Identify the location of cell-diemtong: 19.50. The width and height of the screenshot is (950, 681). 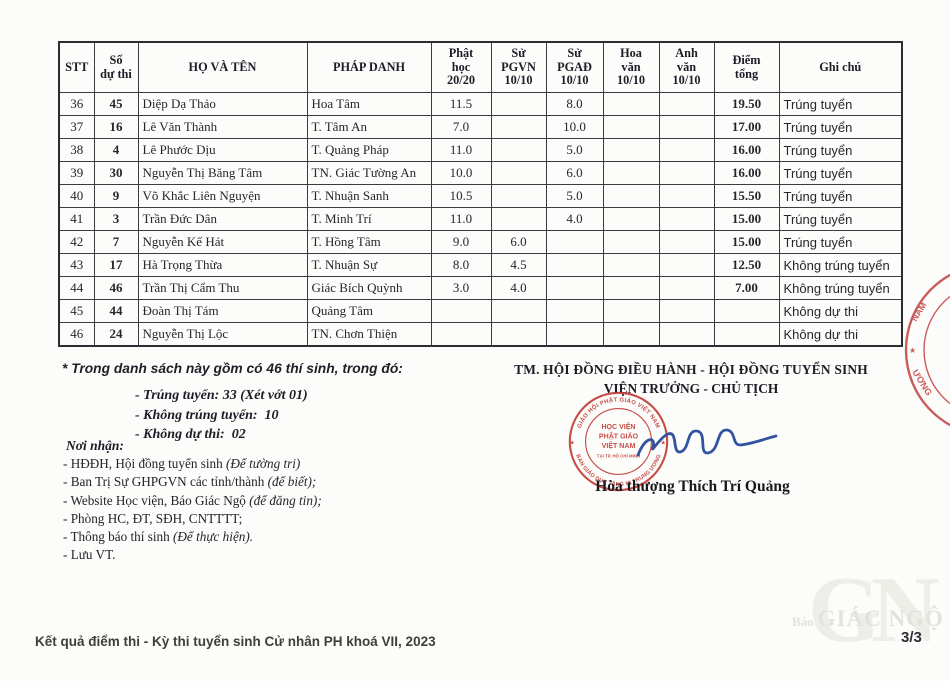
(746, 104).